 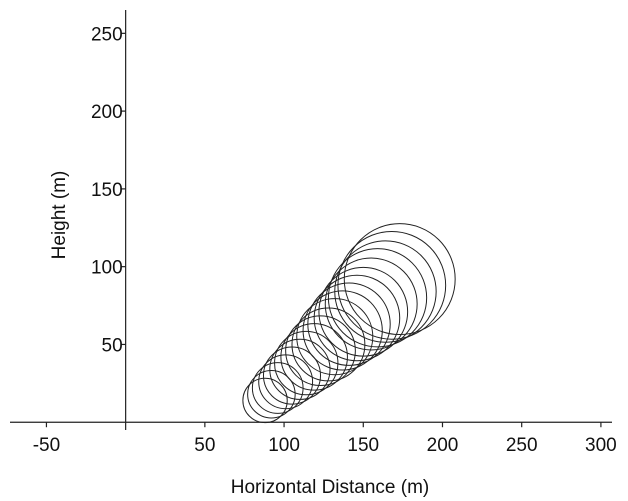 What do you see at coordinates (443, 445) in the screenshot?
I see `x-tick-label: 200` at bounding box center [443, 445].